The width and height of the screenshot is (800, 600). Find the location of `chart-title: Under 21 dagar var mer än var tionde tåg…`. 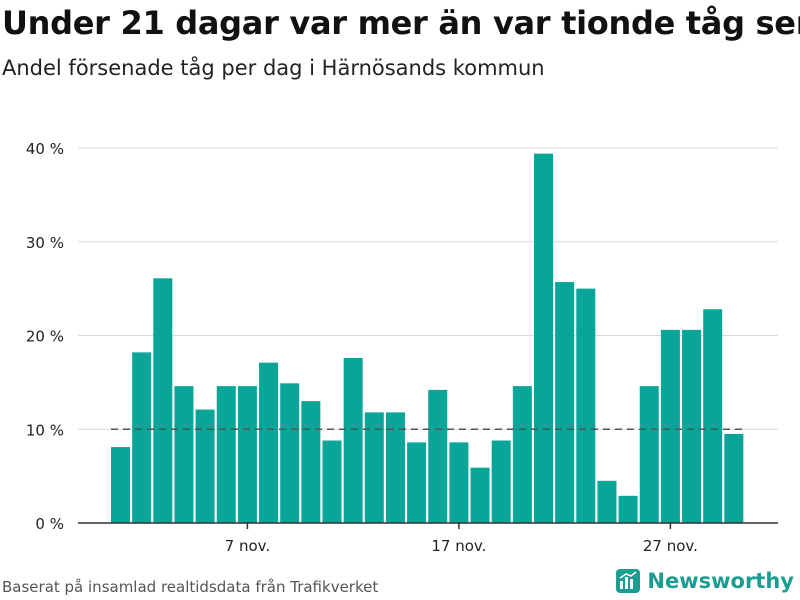

chart-title: Under 21 dagar var mer än var tionde tåg… is located at coordinates (401, 23).